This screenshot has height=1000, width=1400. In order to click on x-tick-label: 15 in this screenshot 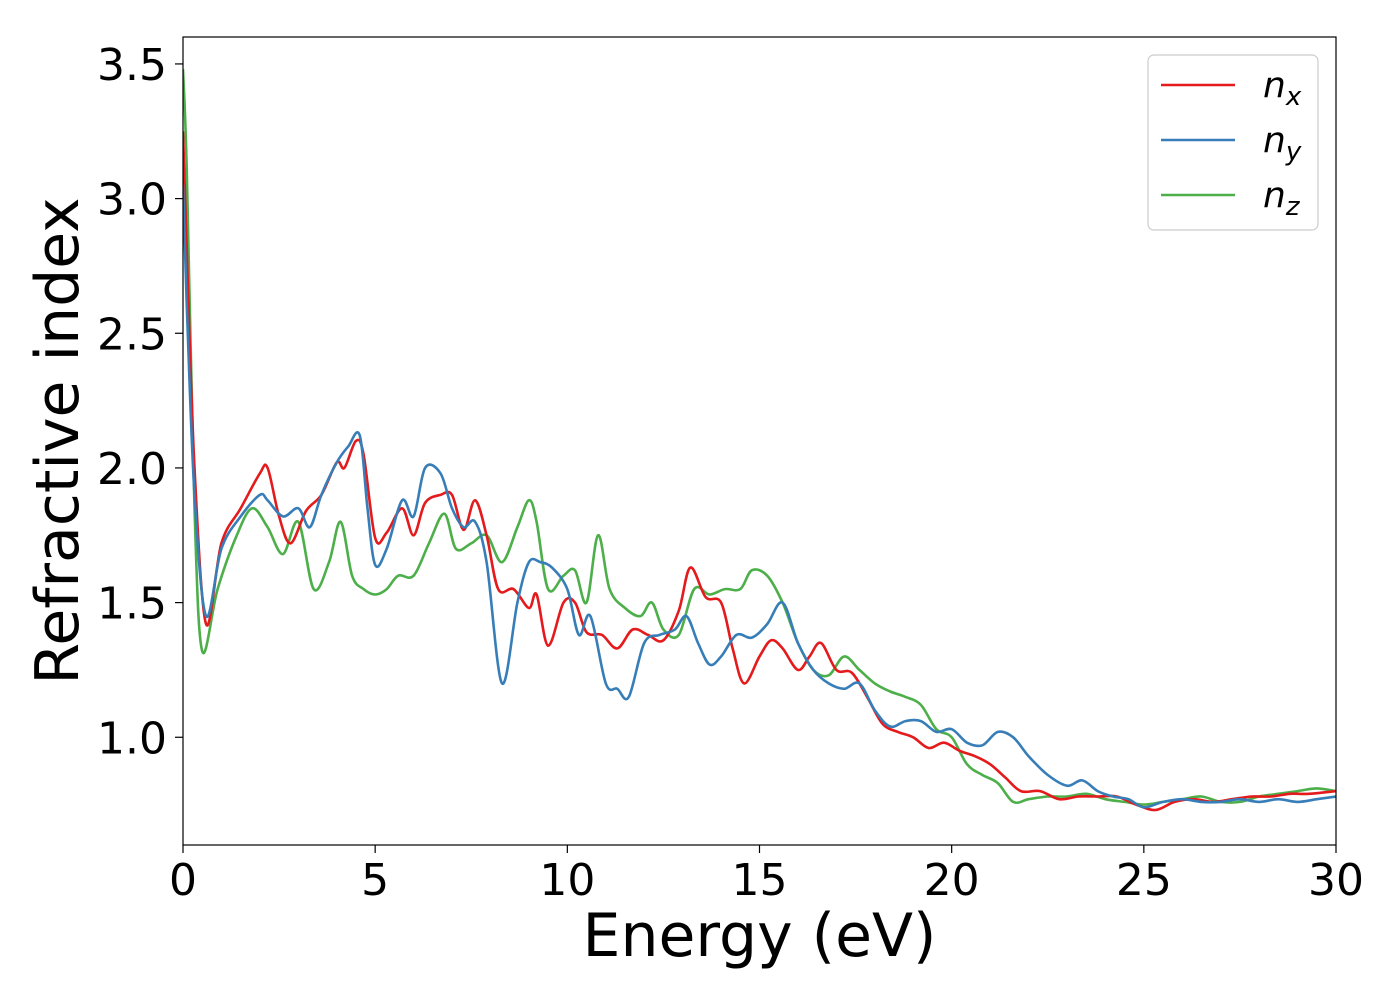, I will do `click(760, 880)`.